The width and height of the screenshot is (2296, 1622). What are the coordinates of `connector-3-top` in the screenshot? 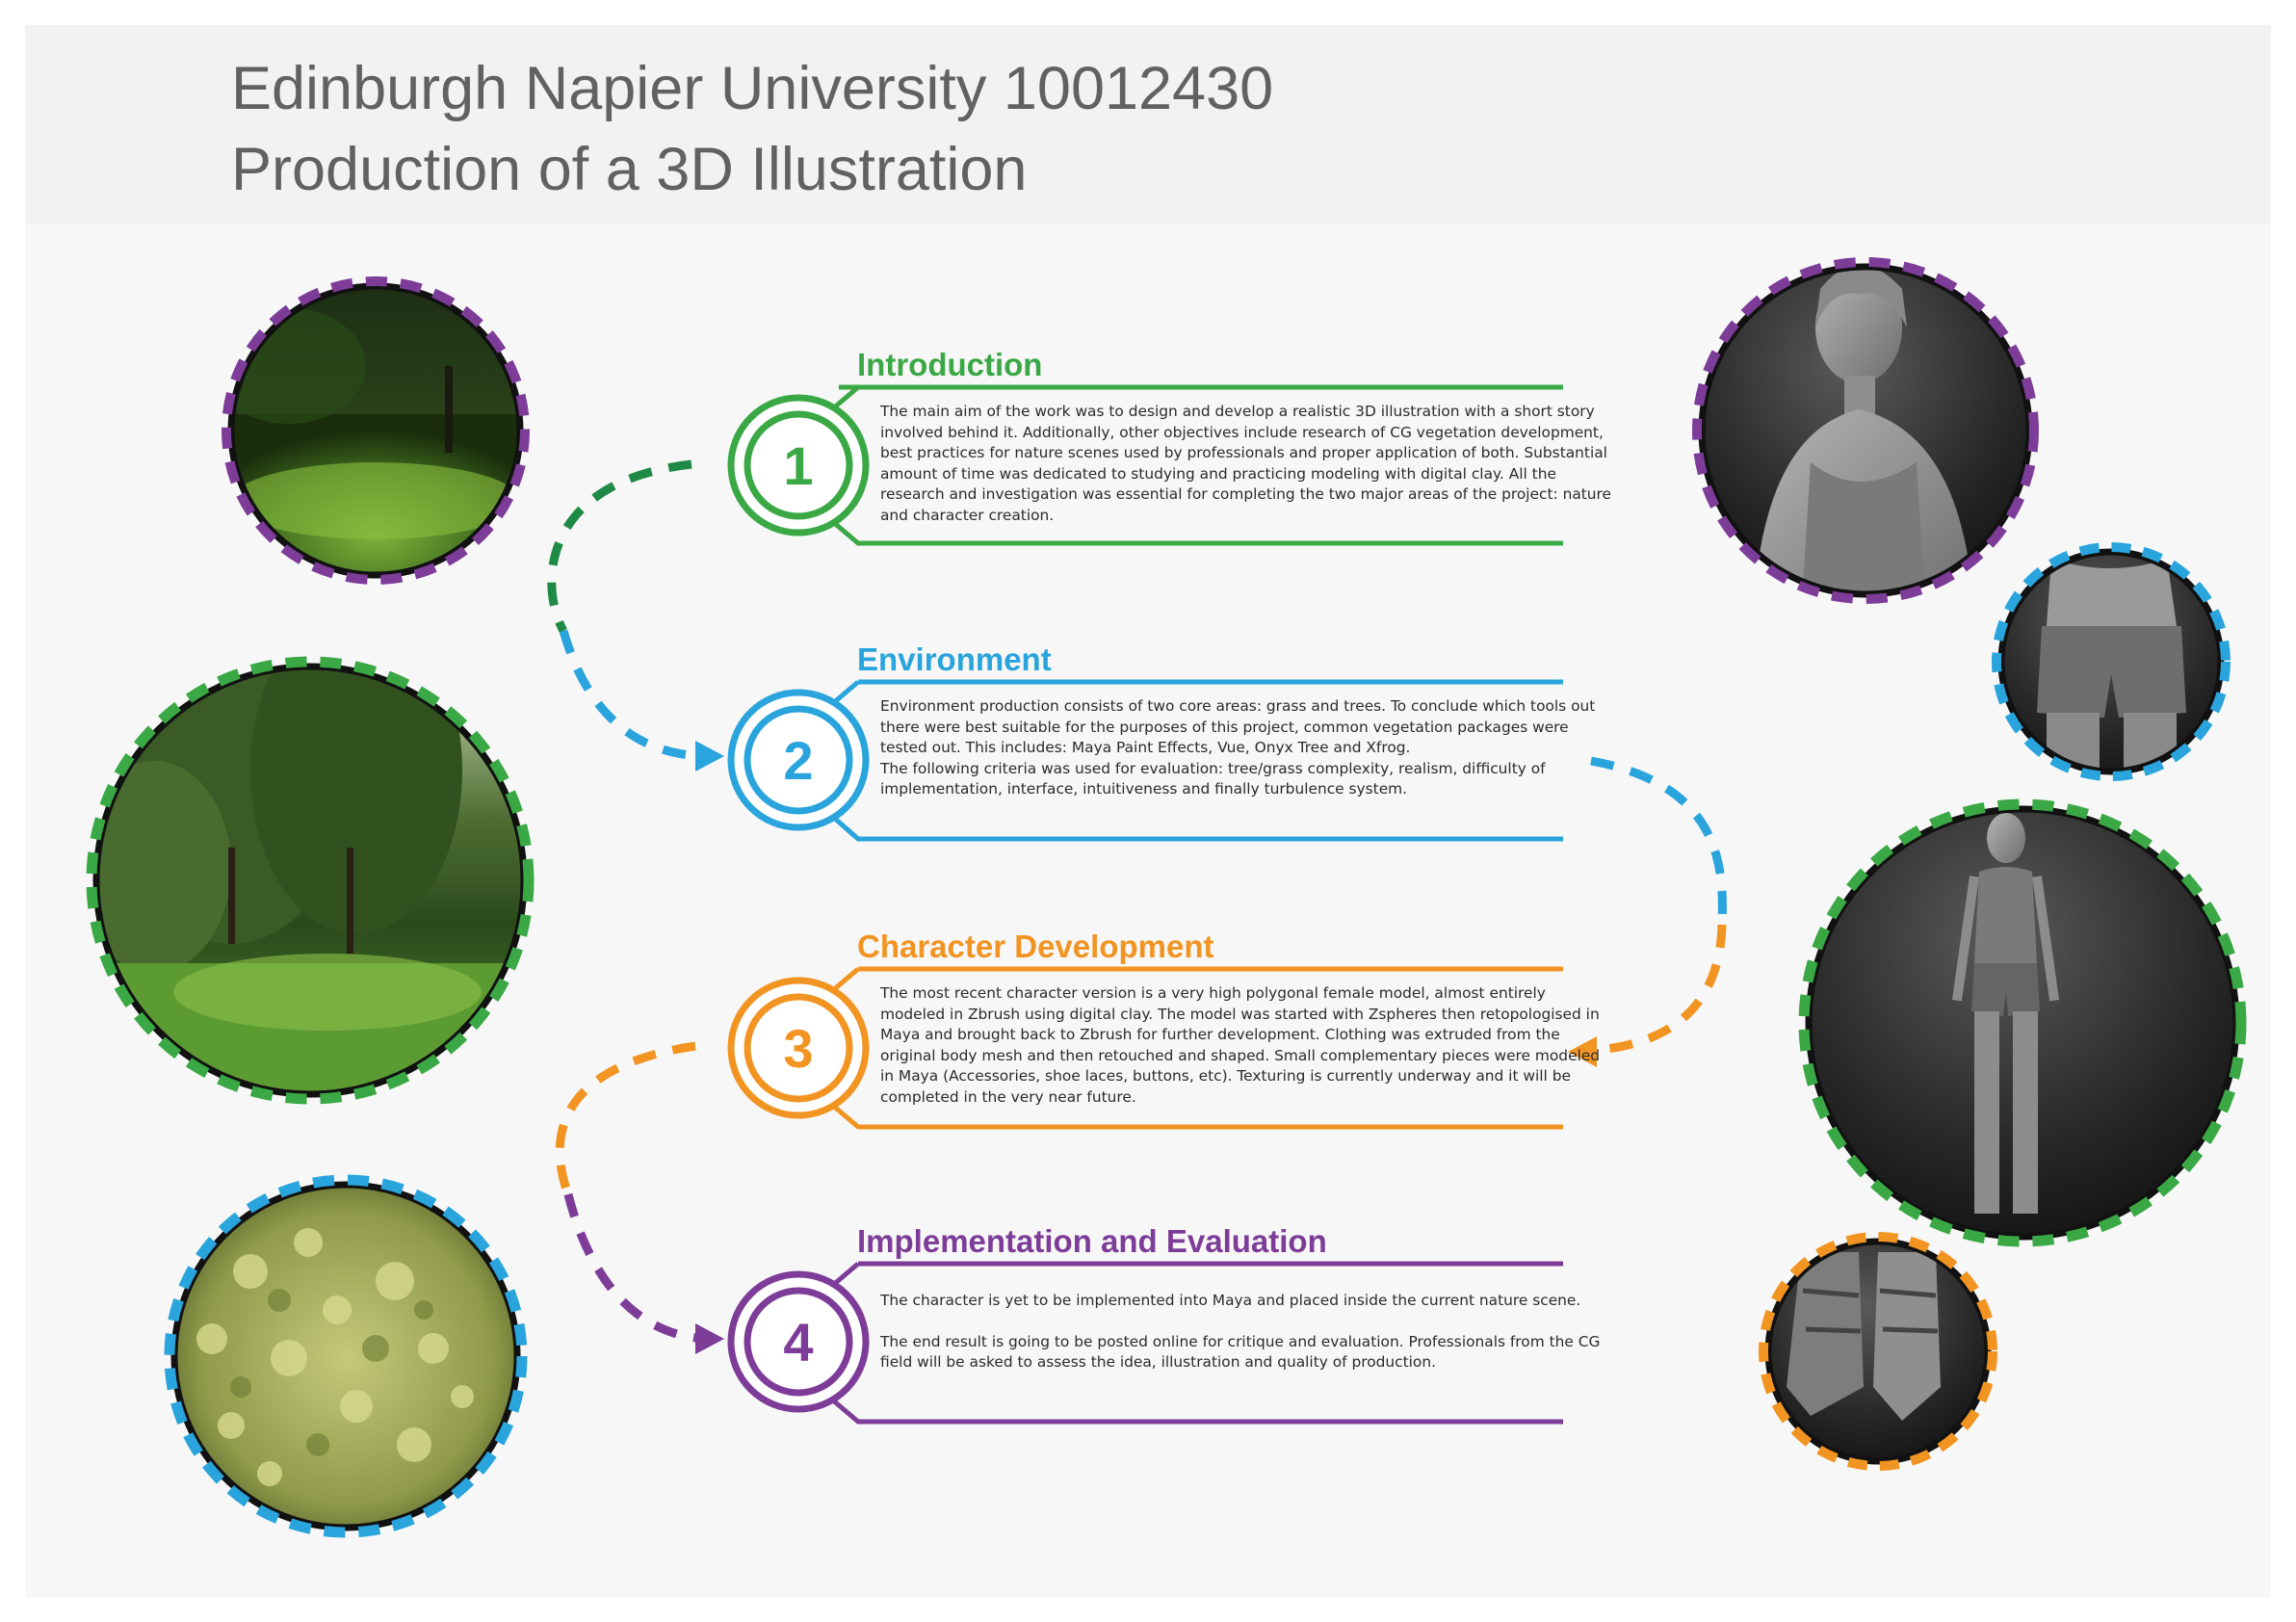 It's located at (625, 1118).